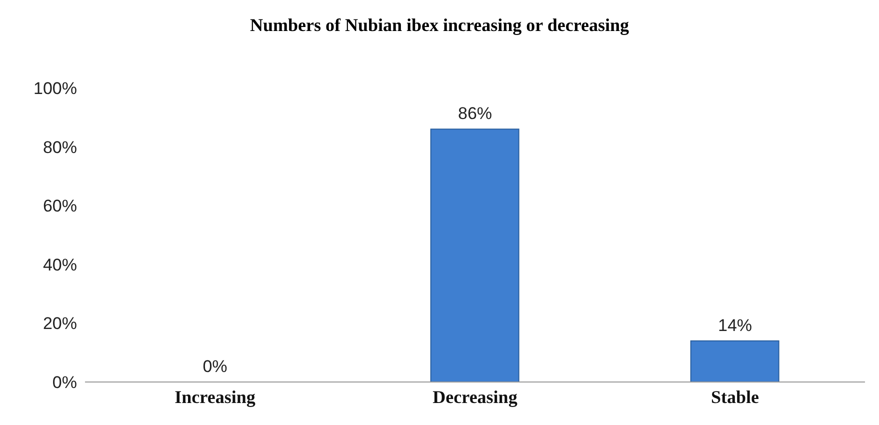  What do you see at coordinates (64, 382) in the screenshot?
I see `y-tick-label: 0%` at bounding box center [64, 382].